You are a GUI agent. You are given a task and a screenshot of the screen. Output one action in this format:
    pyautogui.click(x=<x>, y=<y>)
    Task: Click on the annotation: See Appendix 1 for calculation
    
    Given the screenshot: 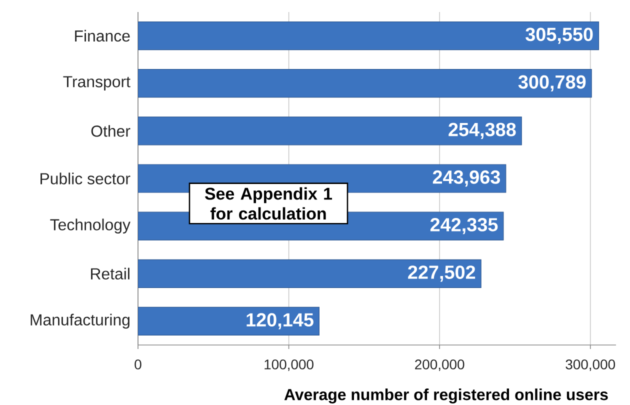 What is the action you would take?
    pyautogui.click(x=268, y=203)
    